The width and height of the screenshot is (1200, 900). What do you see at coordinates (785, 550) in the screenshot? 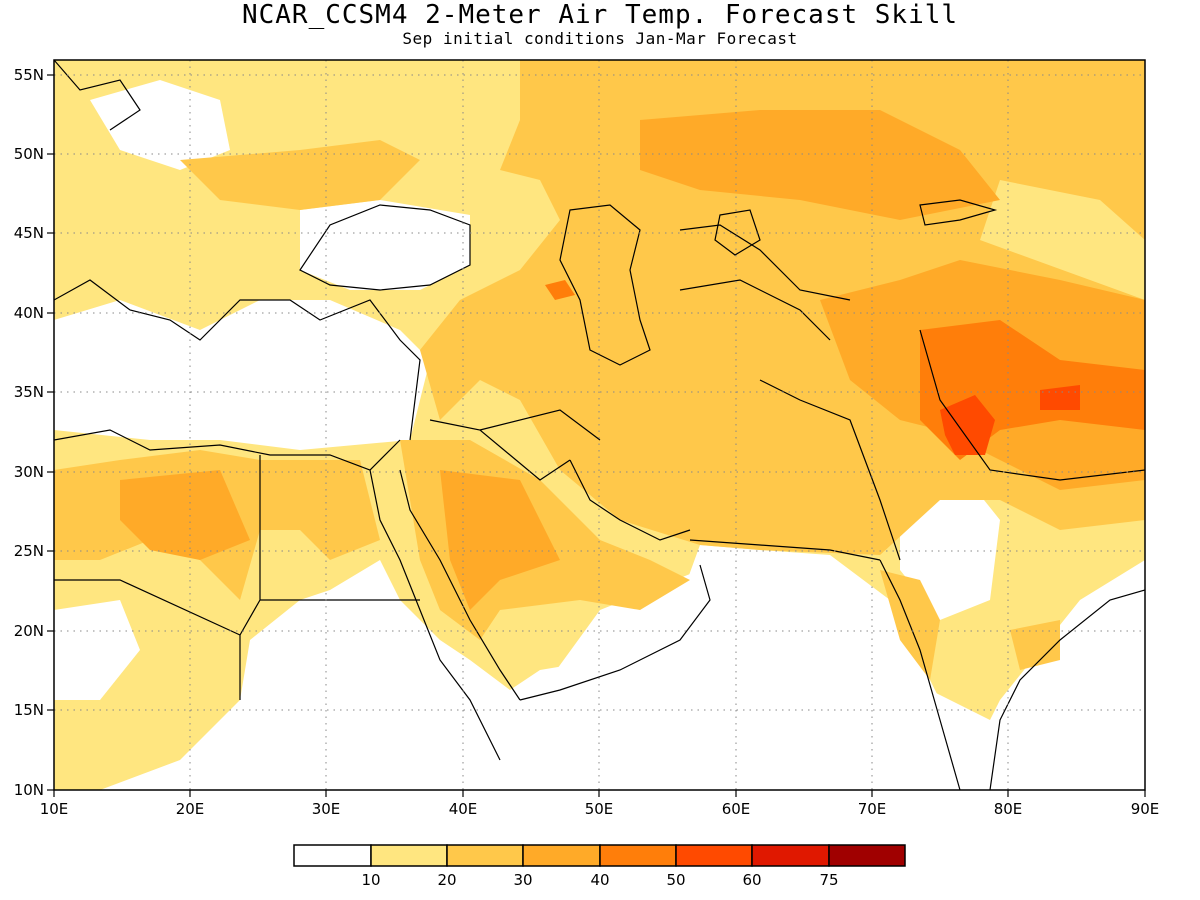
I see `coastline-makran` at bounding box center [785, 550].